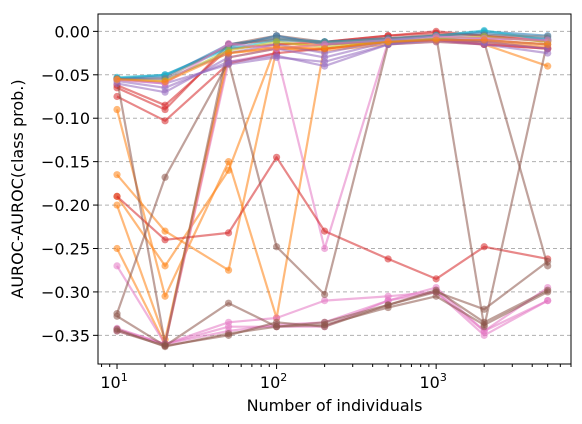 This screenshot has height=424, width=582. I want to click on y-tick-label: −0.10, so click(65, 118).